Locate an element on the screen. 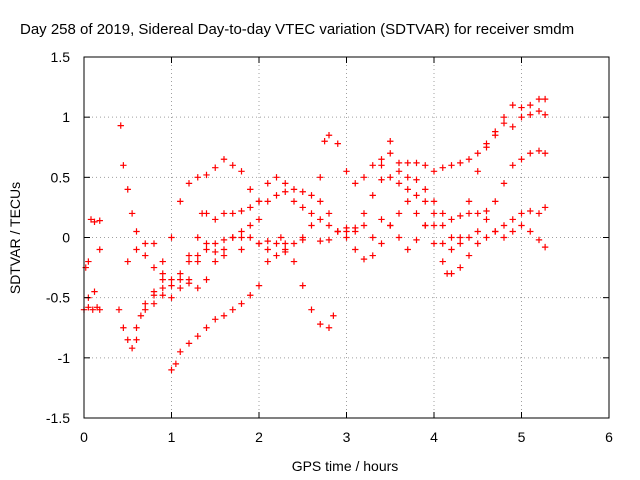 The image size is (640, 480). x-tick-label: 4 is located at coordinates (434, 437).